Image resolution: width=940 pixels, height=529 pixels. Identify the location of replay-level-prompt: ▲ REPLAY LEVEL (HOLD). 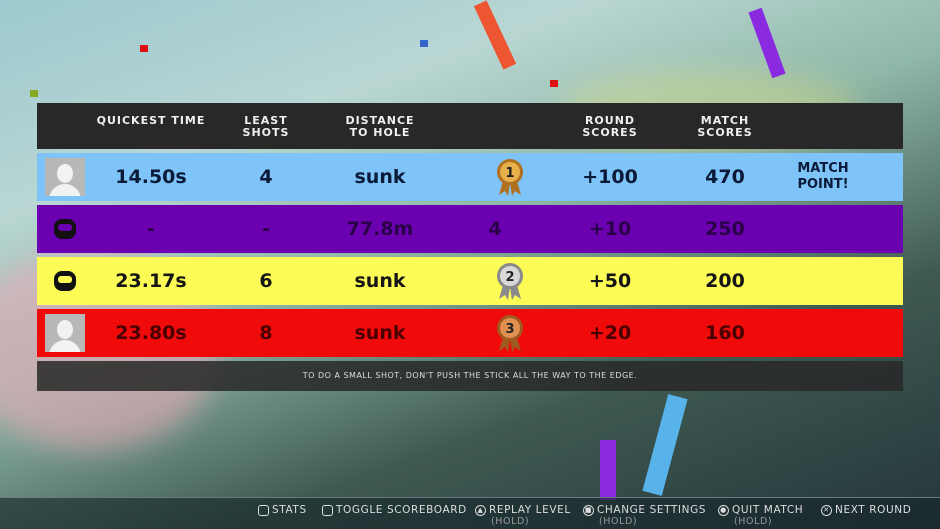
(523, 515).